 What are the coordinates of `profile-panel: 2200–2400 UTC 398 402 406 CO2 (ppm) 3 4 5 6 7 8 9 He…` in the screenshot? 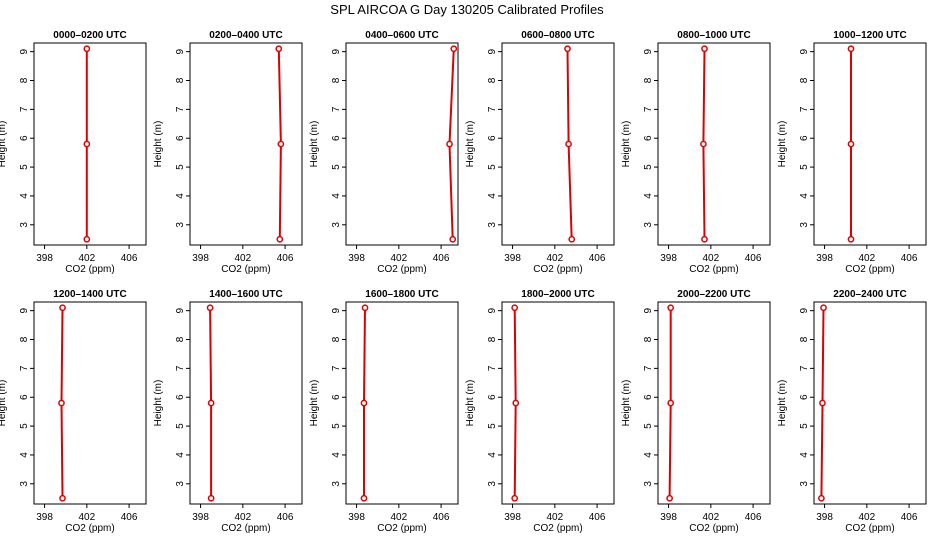 It's located at (852, 411).